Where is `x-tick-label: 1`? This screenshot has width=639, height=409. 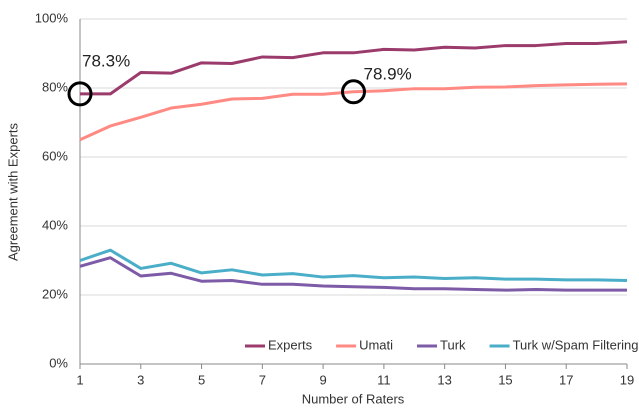
x-tick-label: 1 is located at coordinates (79, 379).